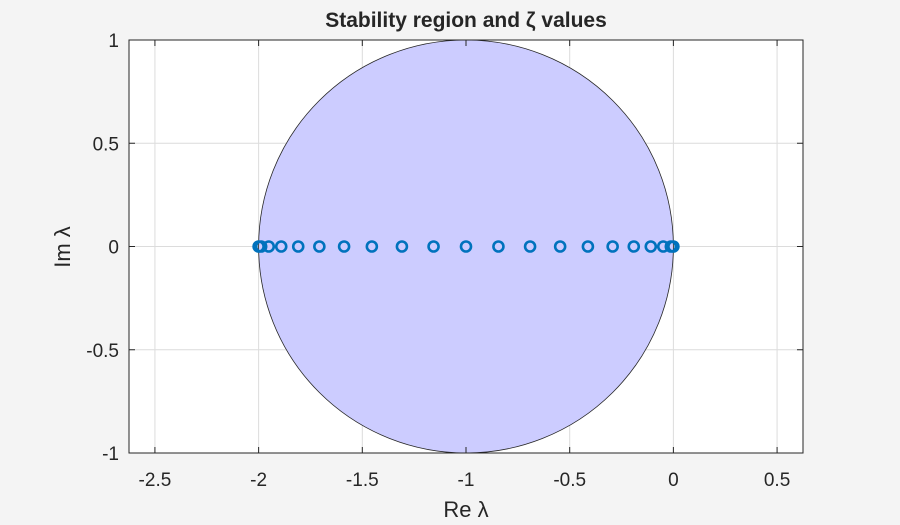  I want to click on y-axis-label: Im λ, so click(62, 247).